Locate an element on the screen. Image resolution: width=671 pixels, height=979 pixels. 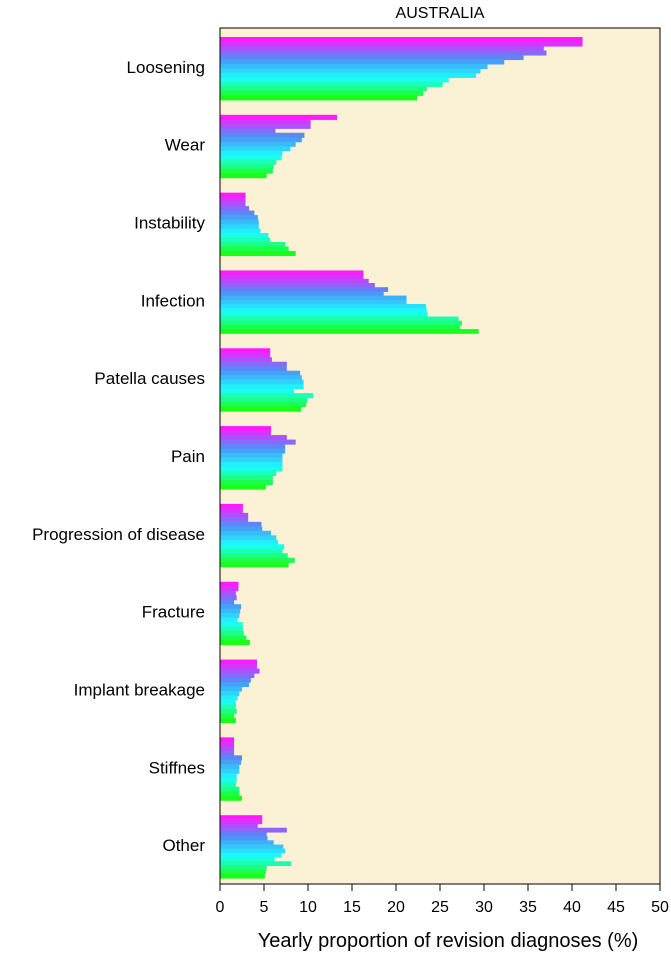
x-tick-label-20: 20 is located at coordinates (396, 907).